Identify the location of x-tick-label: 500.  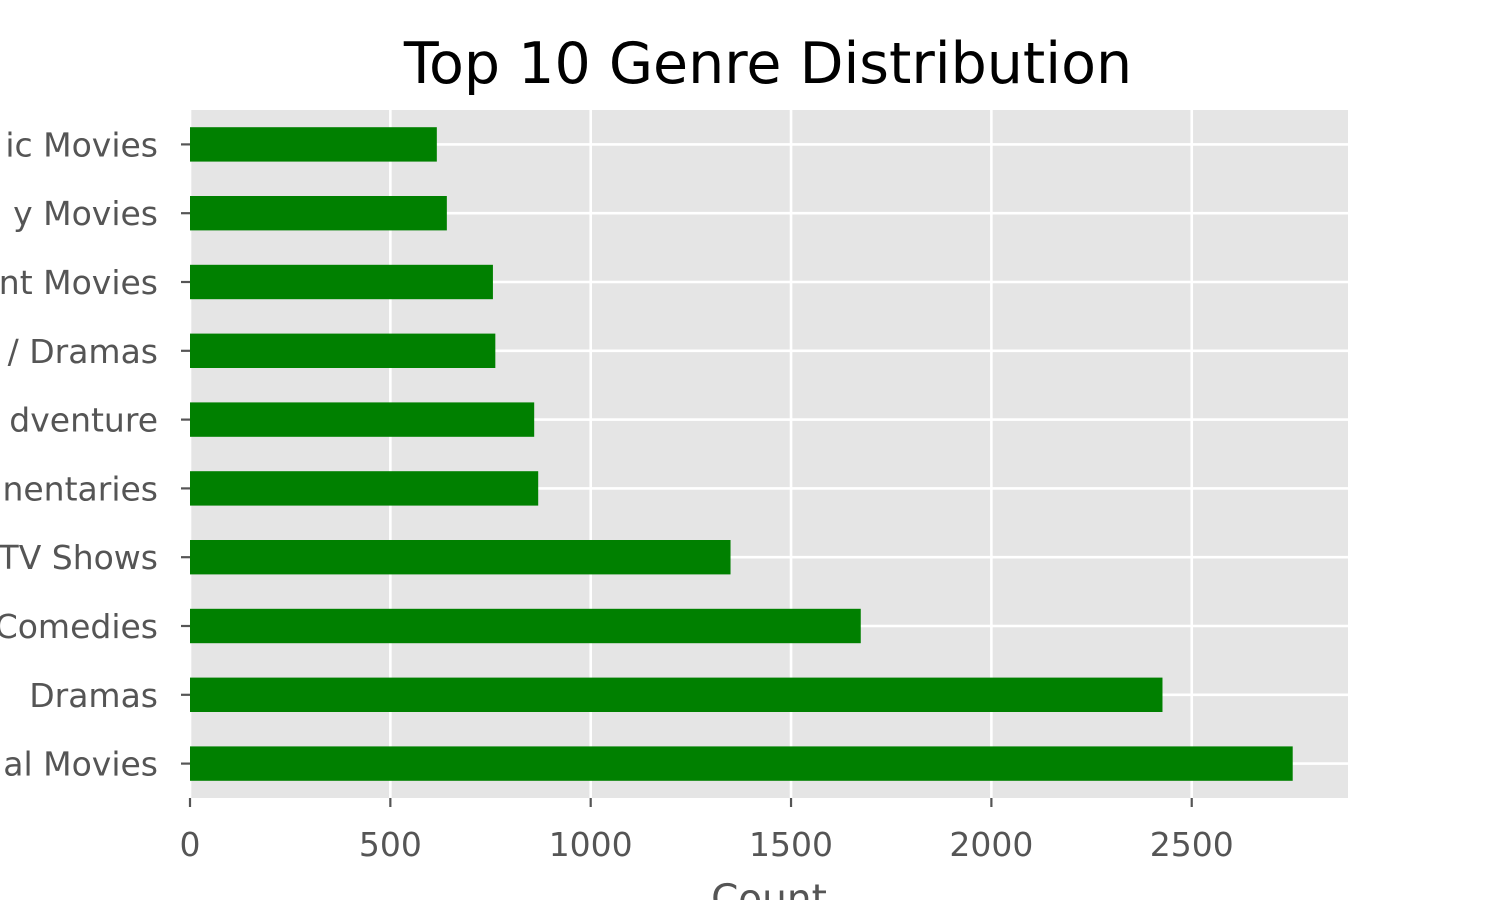
(390, 844).